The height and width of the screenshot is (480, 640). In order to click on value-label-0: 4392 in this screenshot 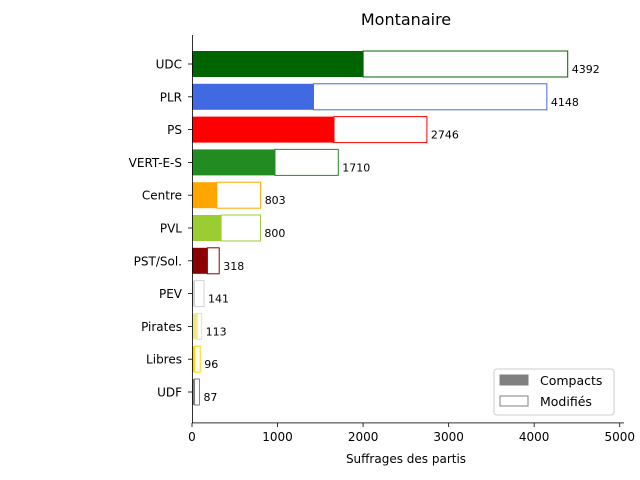, I will do `click(586, 69)`.